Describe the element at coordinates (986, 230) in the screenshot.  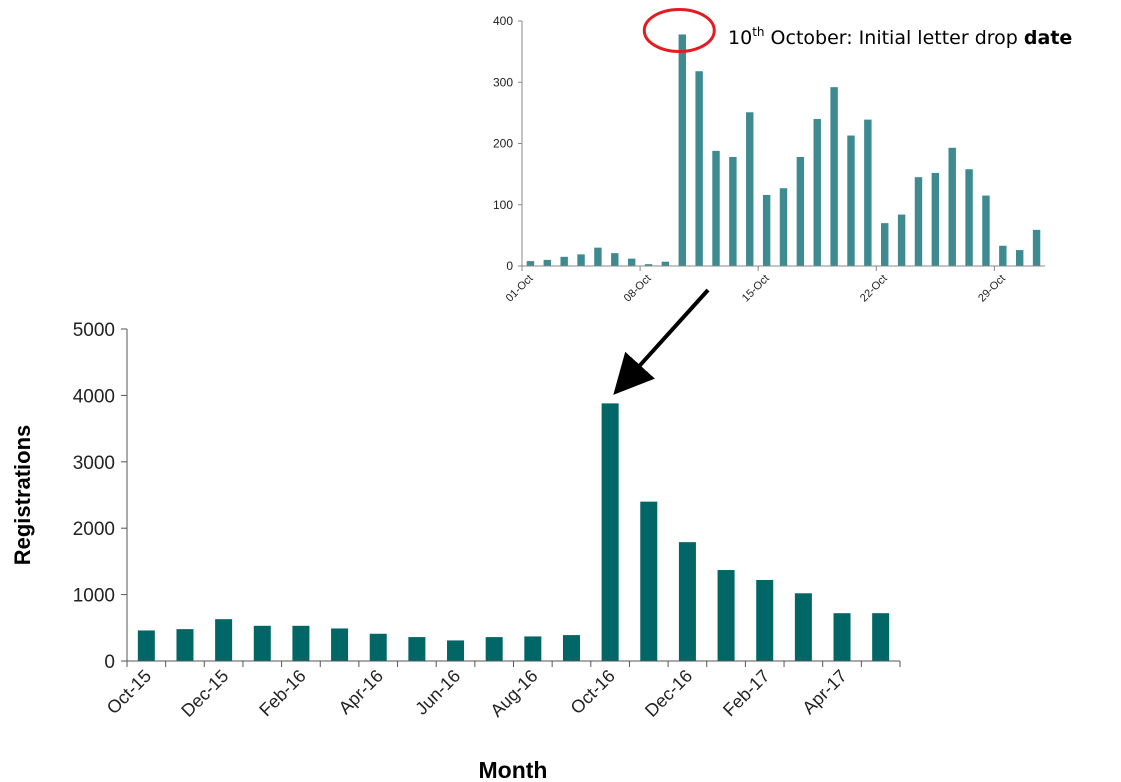
I see `inset-bar-28-Oct` at that location.